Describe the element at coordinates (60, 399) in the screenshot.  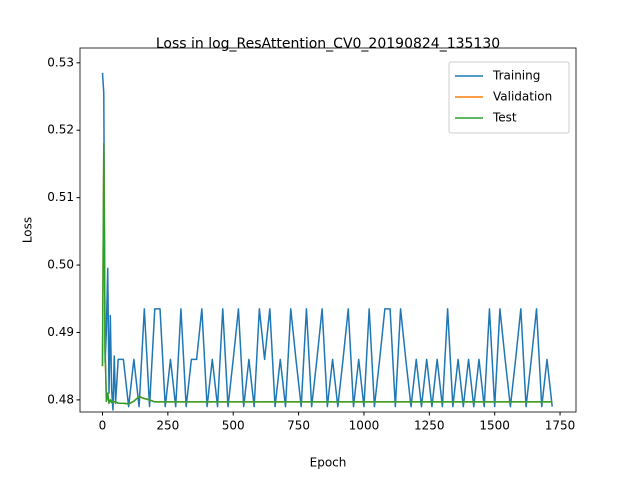
I see `y-tick-label: 0.48` at that location.